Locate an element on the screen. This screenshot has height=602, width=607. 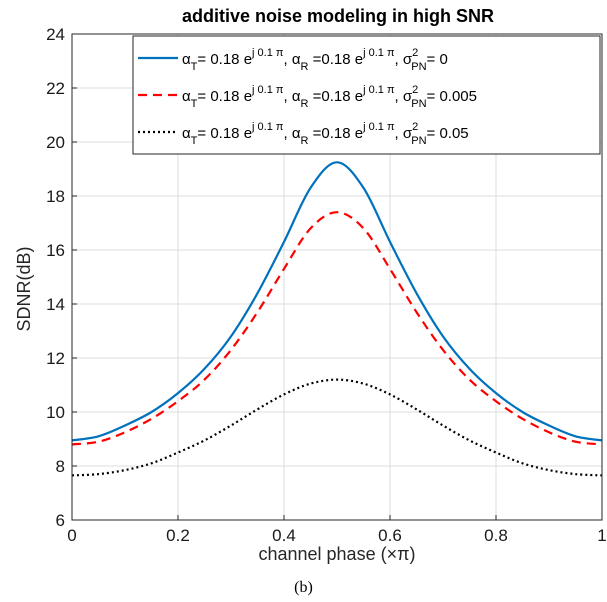
y-tick-label: 22 is located at coordinates (55, 88).